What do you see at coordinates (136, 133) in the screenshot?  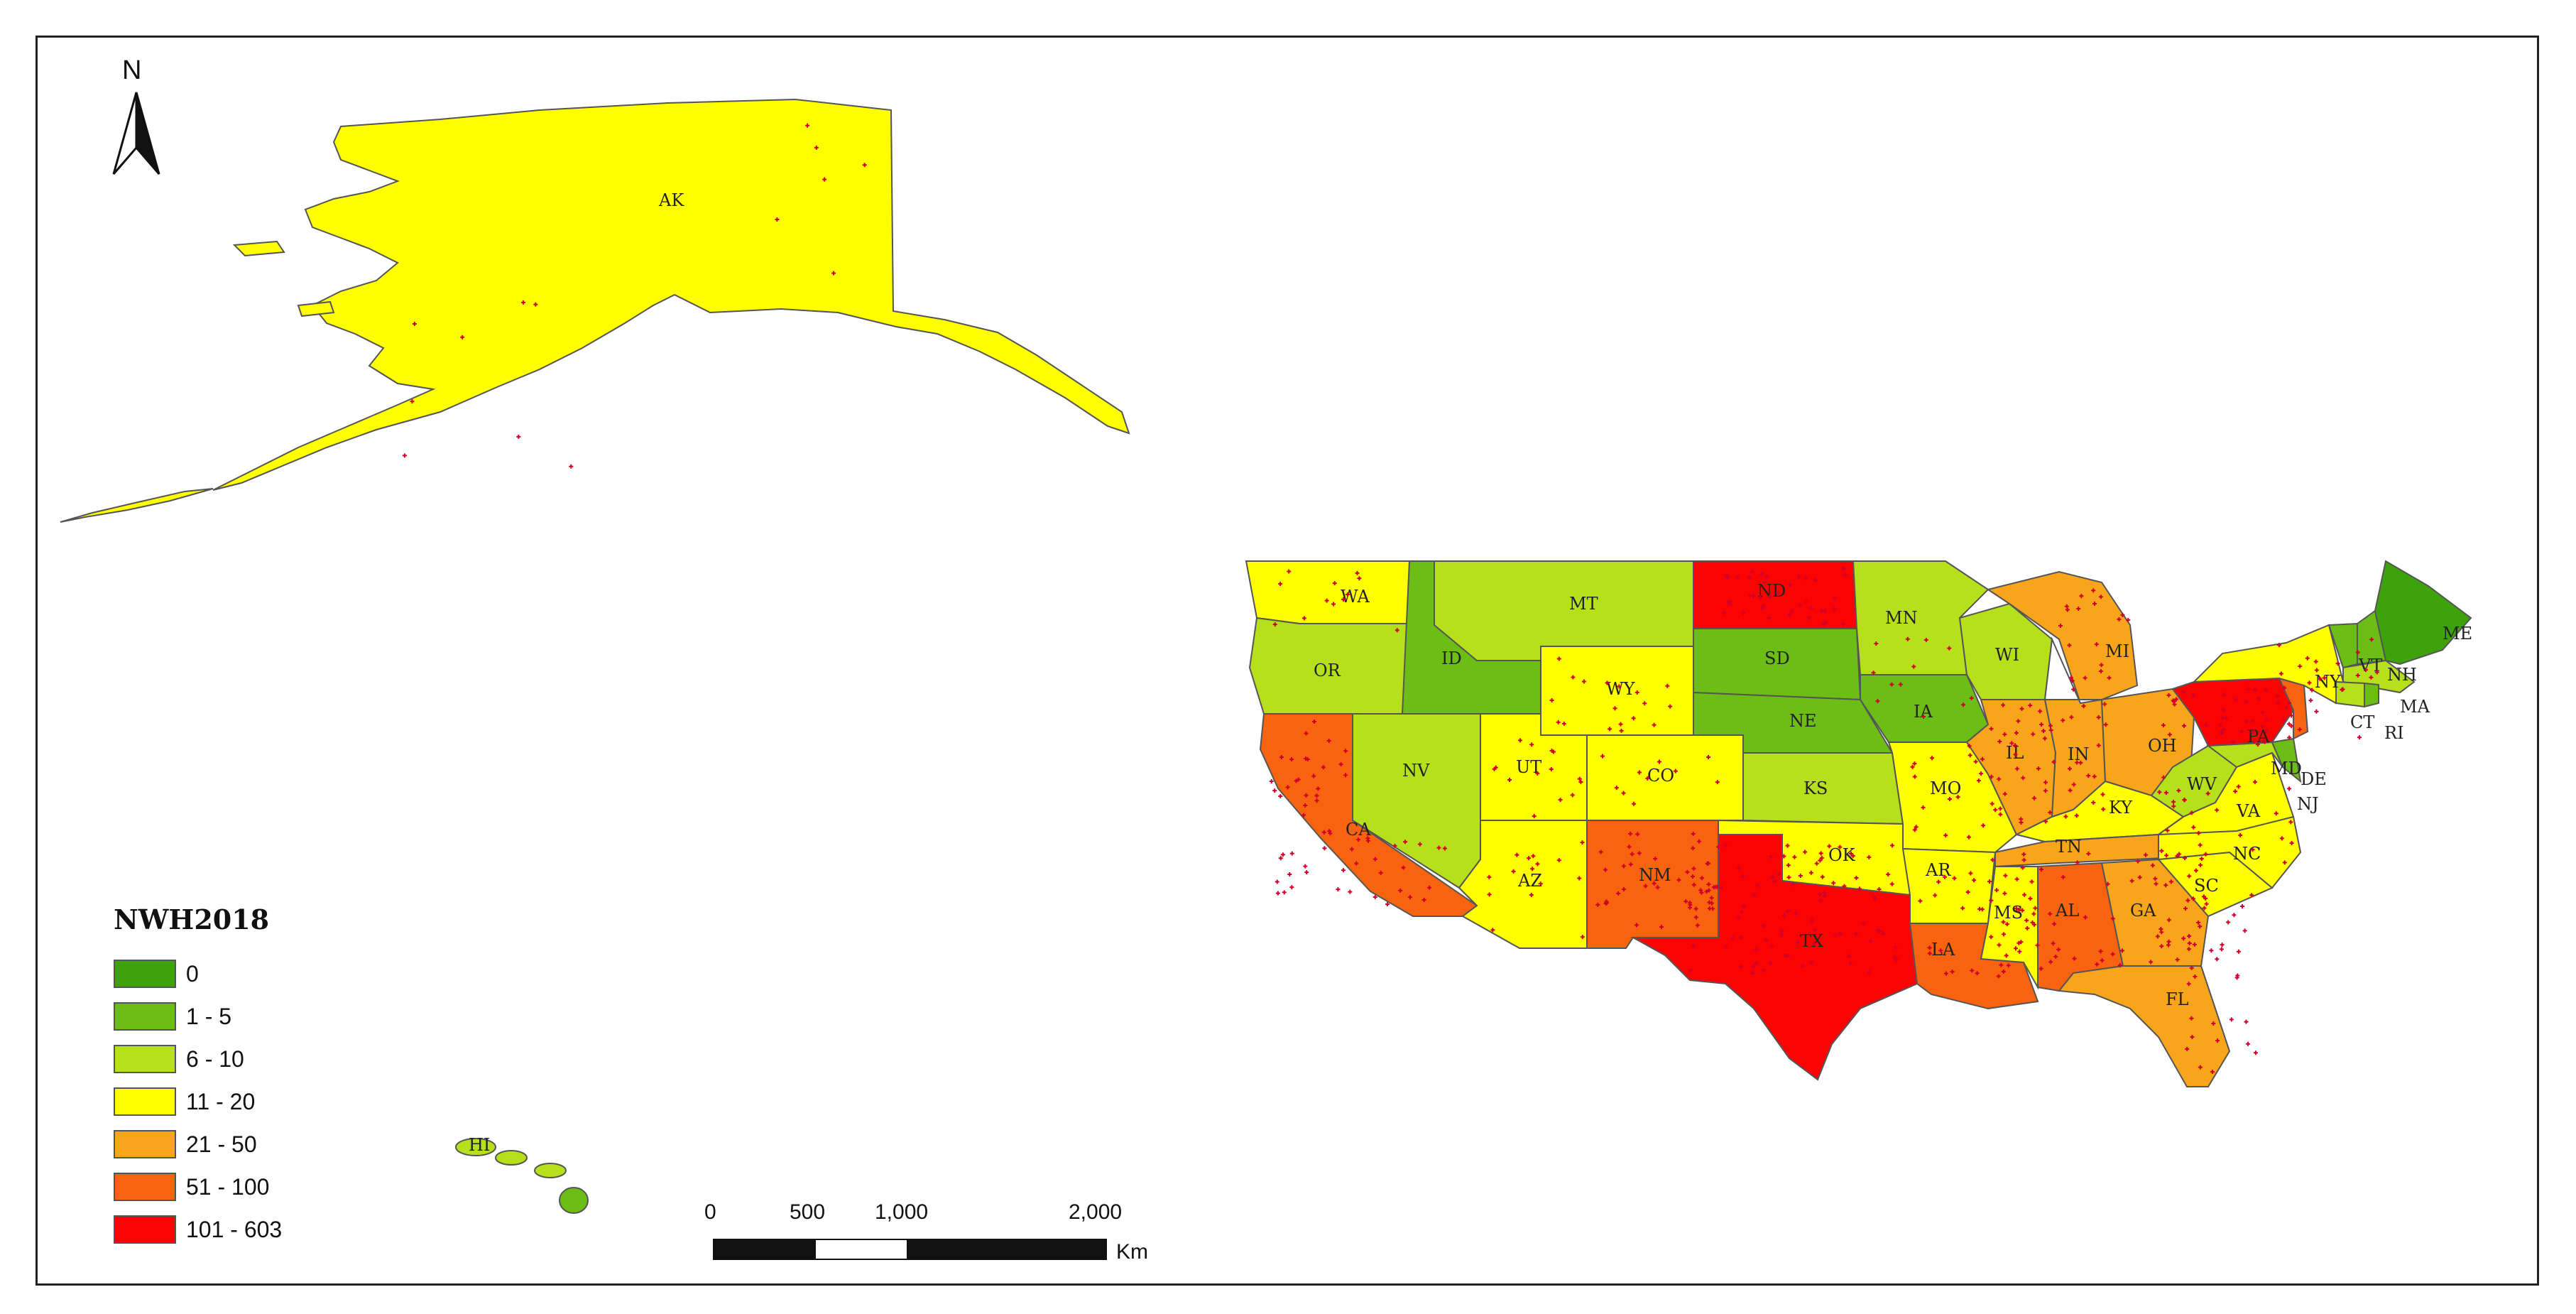 I see `north-arrow-icon` at bounding box center [136, 133].